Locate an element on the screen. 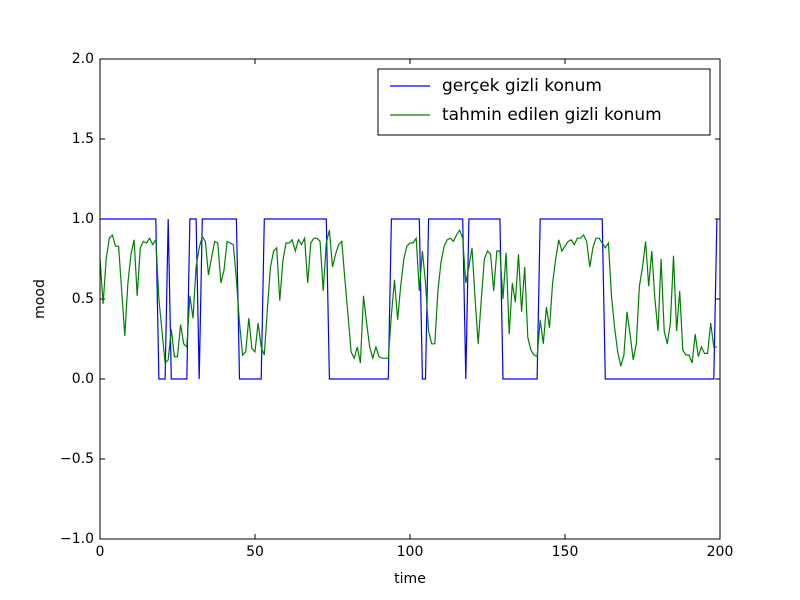 Image resolution: width=800 pixels, height=600 pixels. legend-box is located at coordinates (544, 102).